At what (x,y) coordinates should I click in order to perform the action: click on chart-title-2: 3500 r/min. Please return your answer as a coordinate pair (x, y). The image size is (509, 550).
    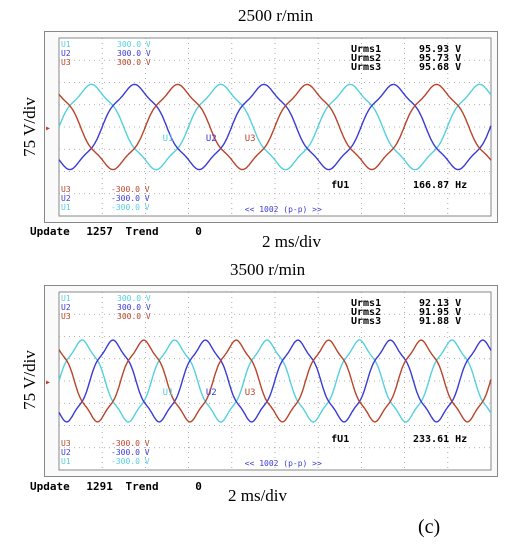
    Looking at the image, I should click on (268, 269).